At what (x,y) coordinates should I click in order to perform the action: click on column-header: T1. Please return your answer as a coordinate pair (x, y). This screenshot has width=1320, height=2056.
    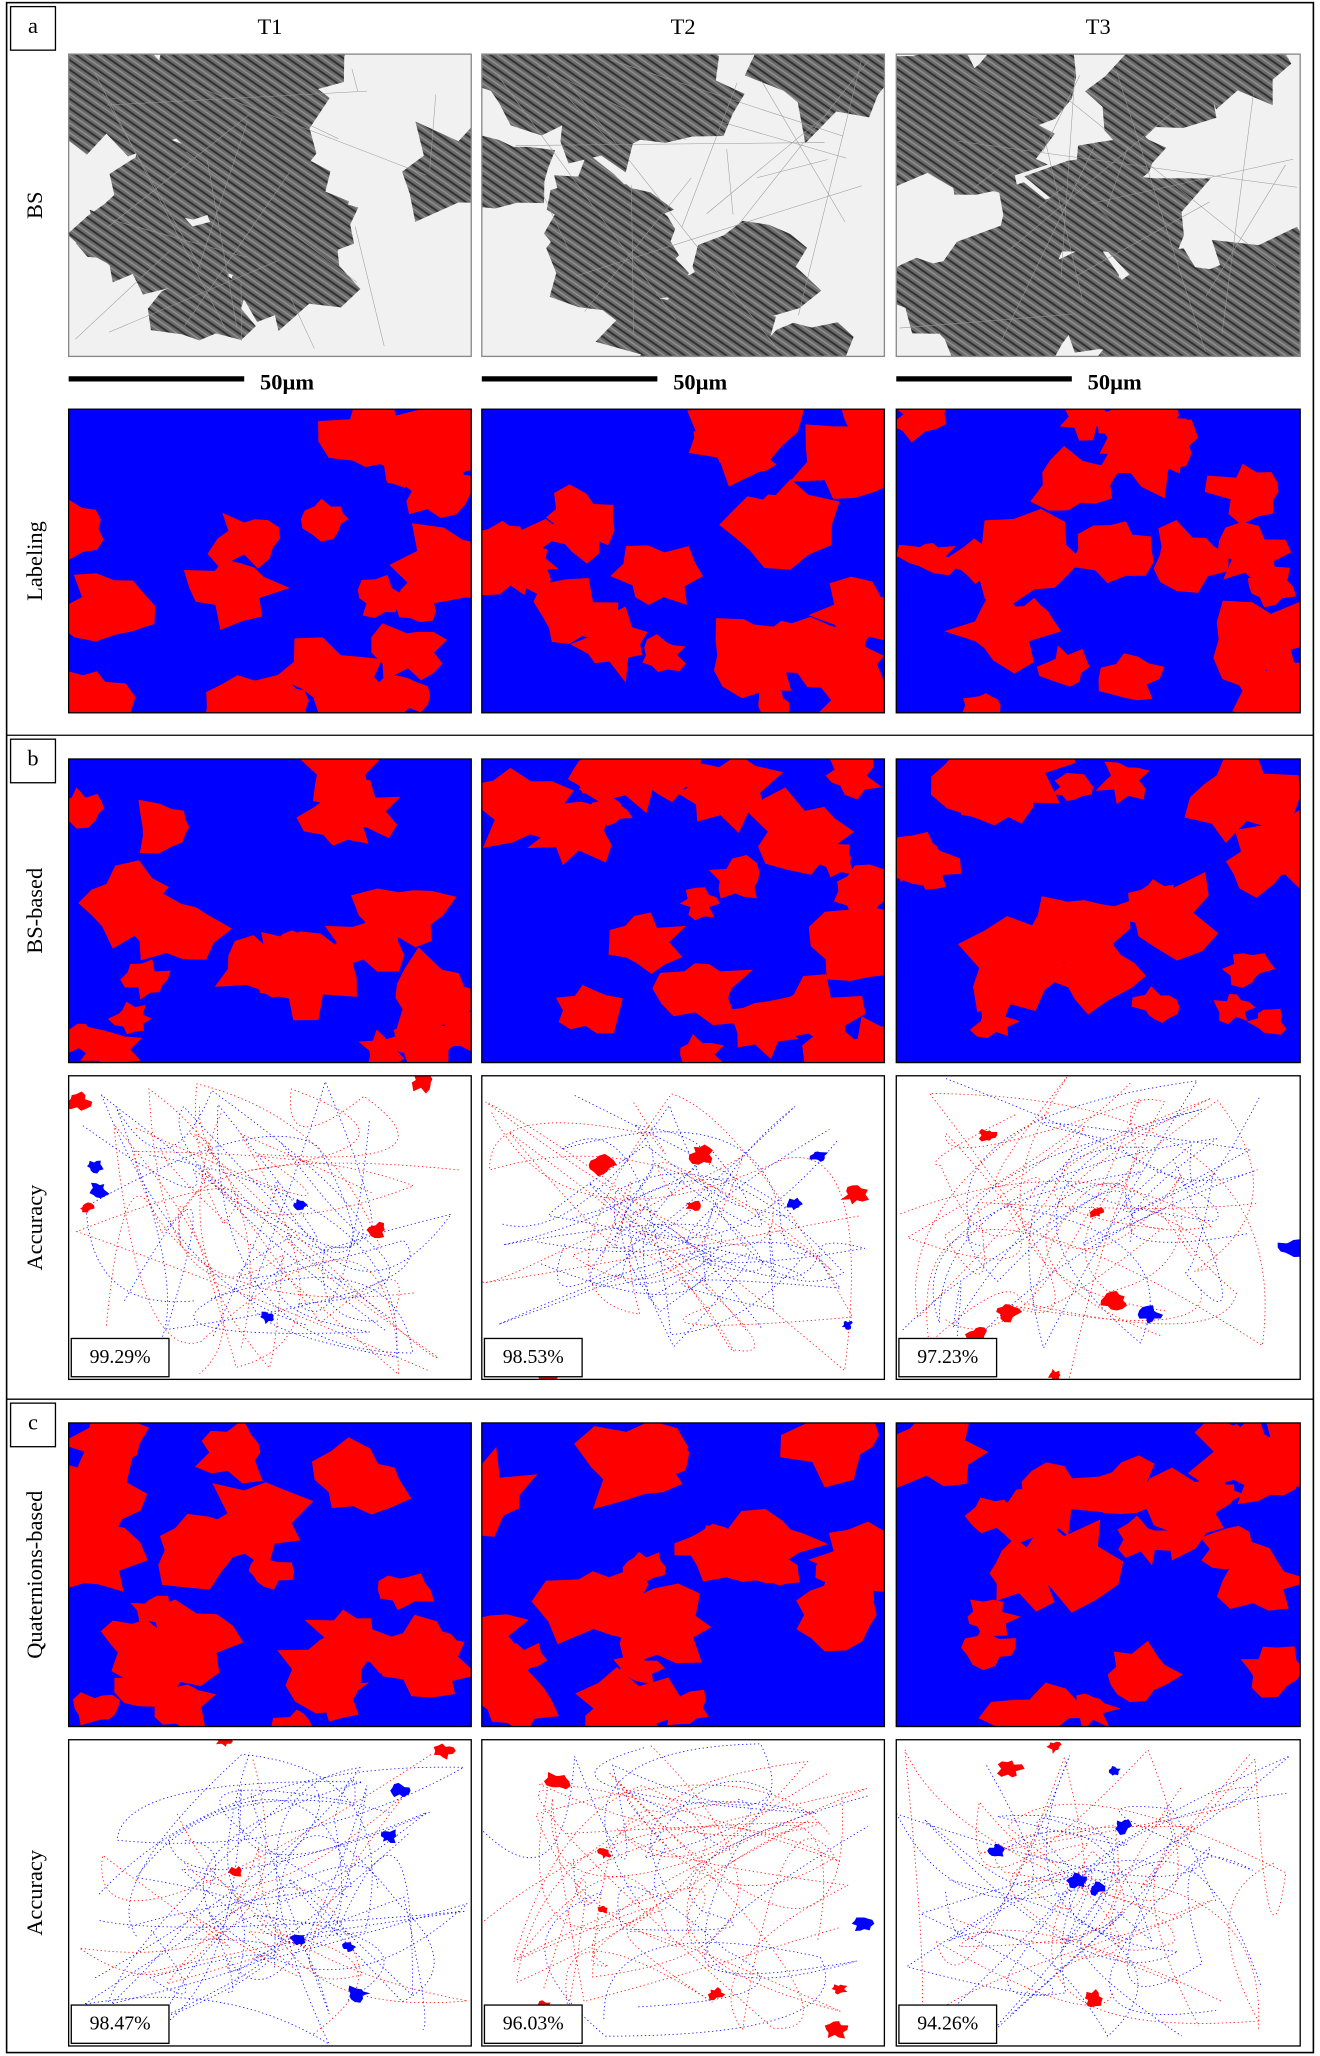
    Looking at the image, I should click on (269, 26).